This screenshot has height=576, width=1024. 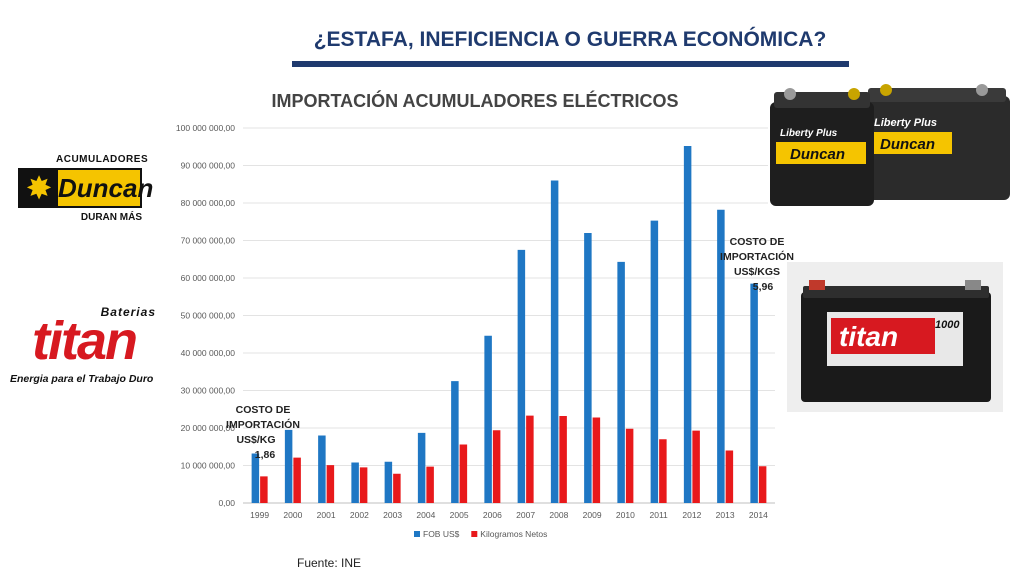 What do you see at coordinates (392, 515) in the screenshot?
I see `x-tick-label: 2003` at bounding box center [392, 515].